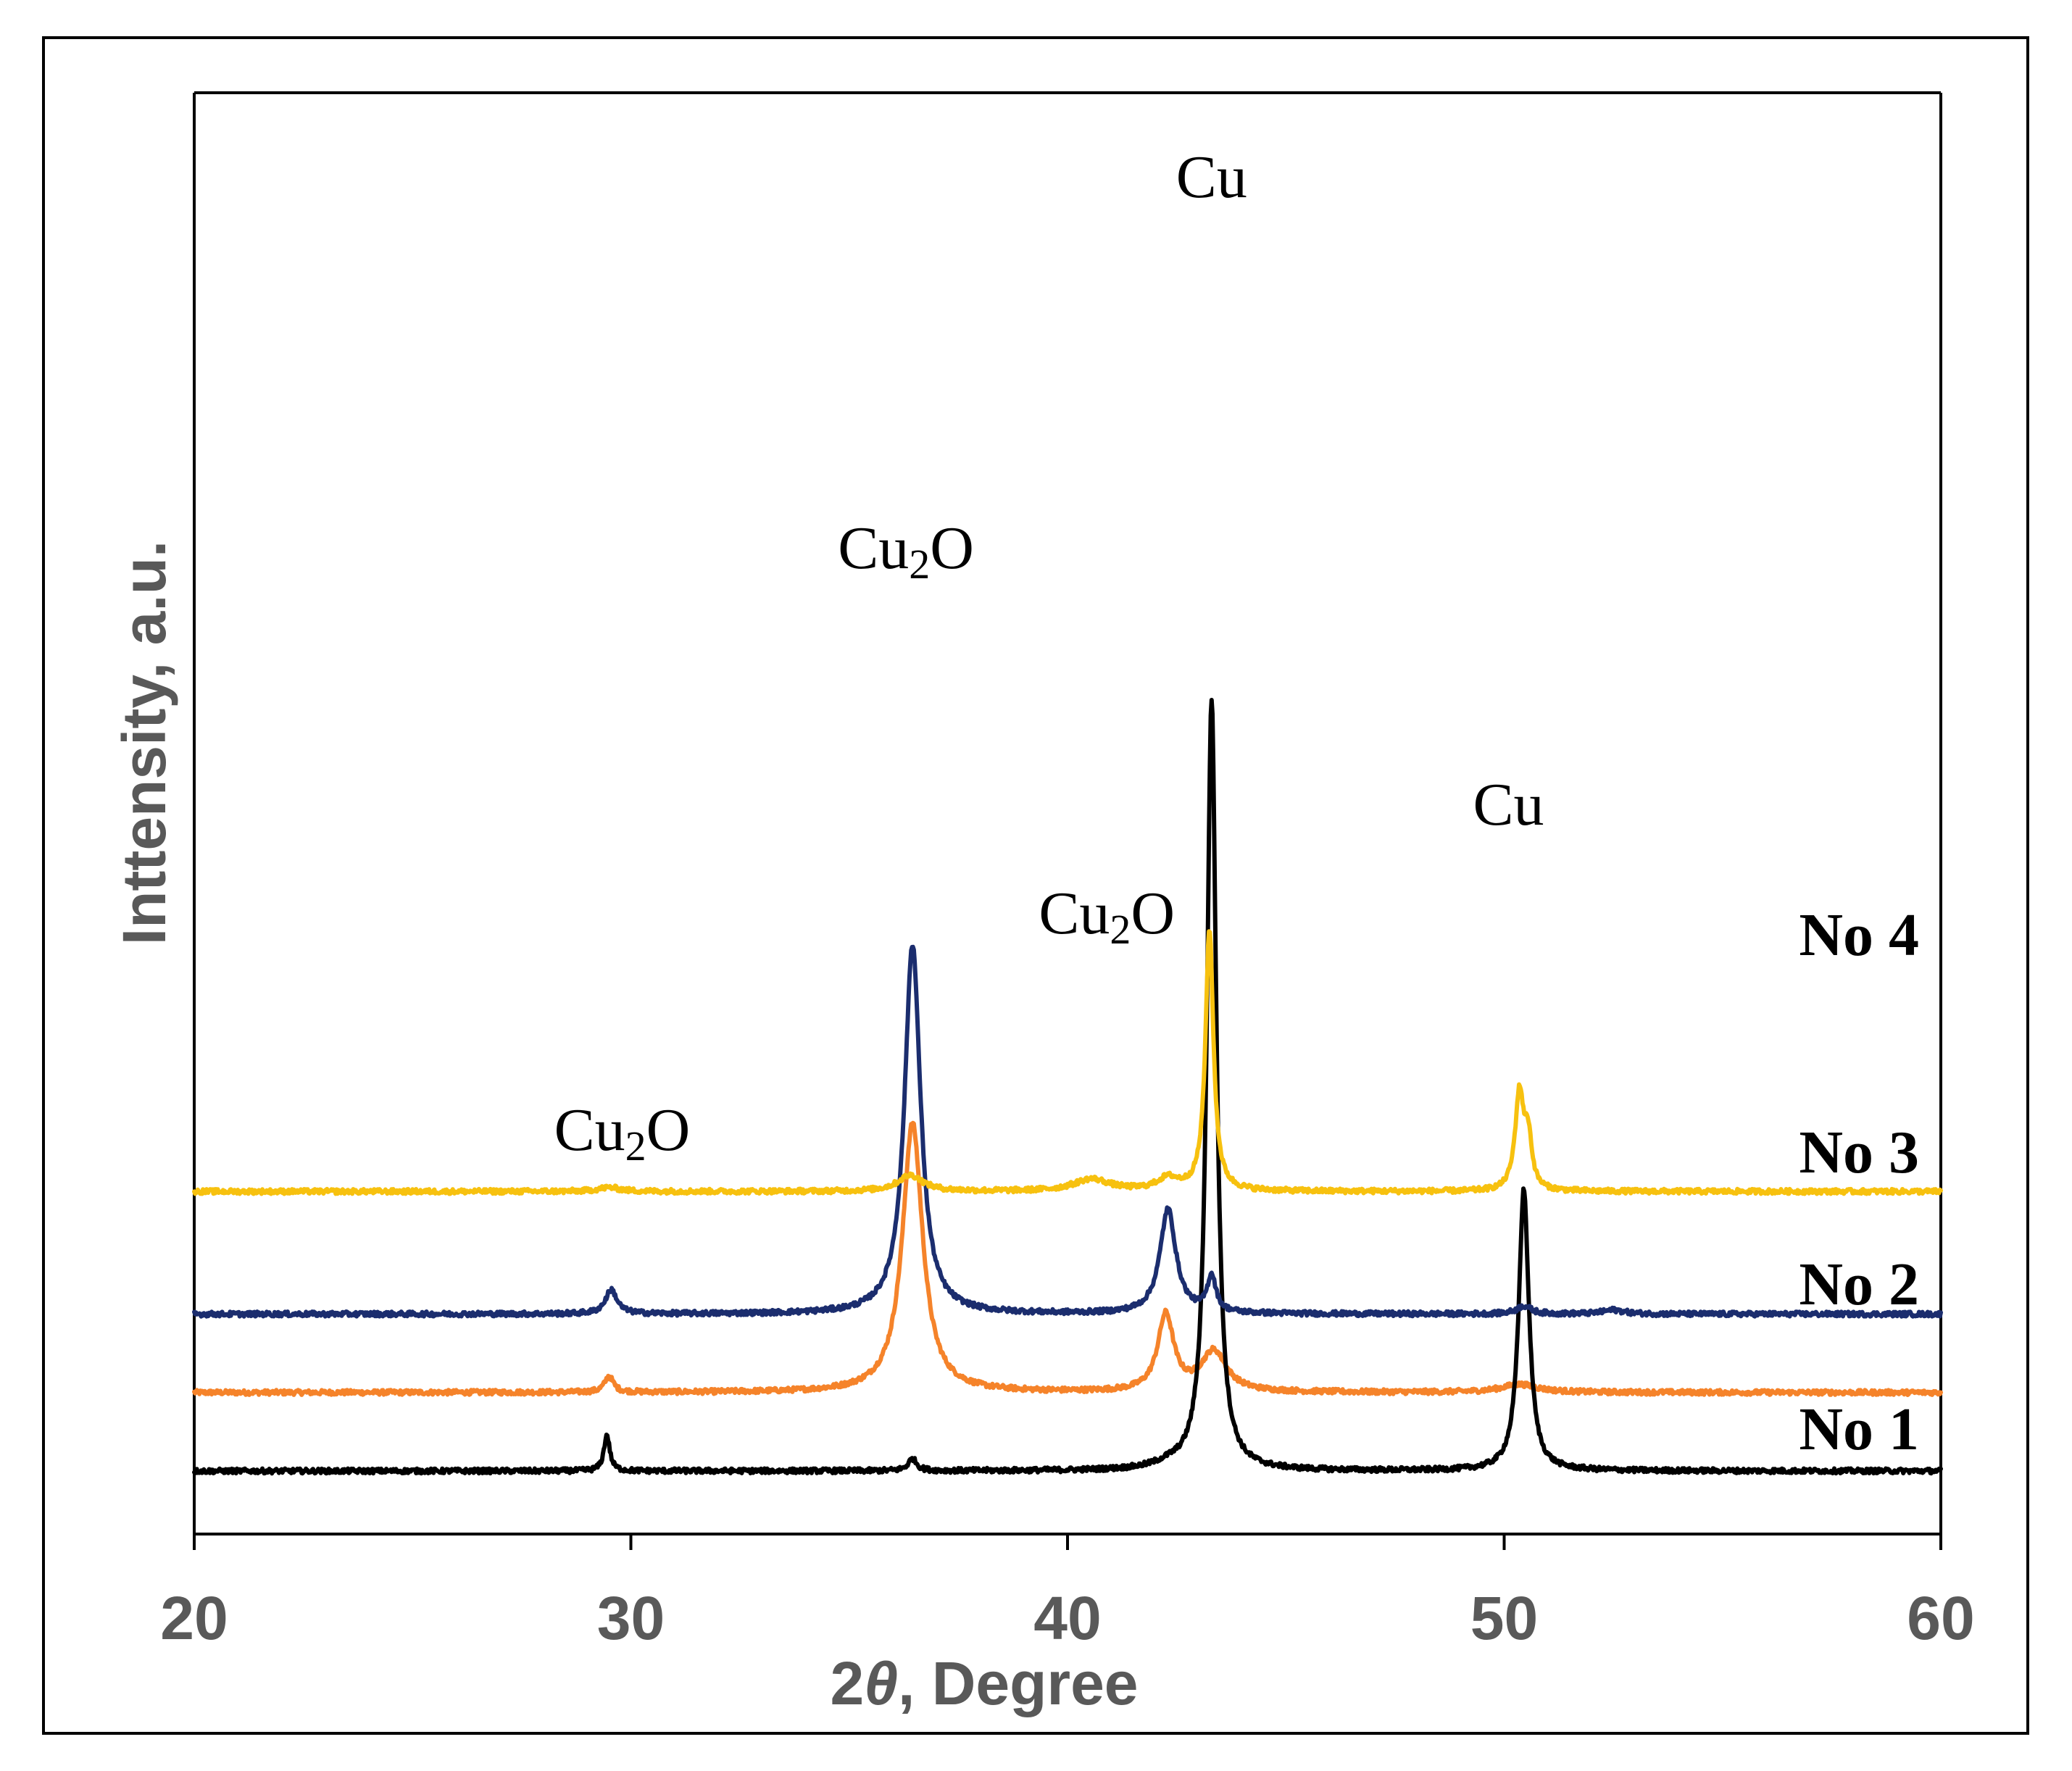 Image resolution: width=2072 pixels, height=1771 pixels. Describe the element at coordinates (1940, 1618) in the screenshot. I see `x-tick-label: 60` at that location.